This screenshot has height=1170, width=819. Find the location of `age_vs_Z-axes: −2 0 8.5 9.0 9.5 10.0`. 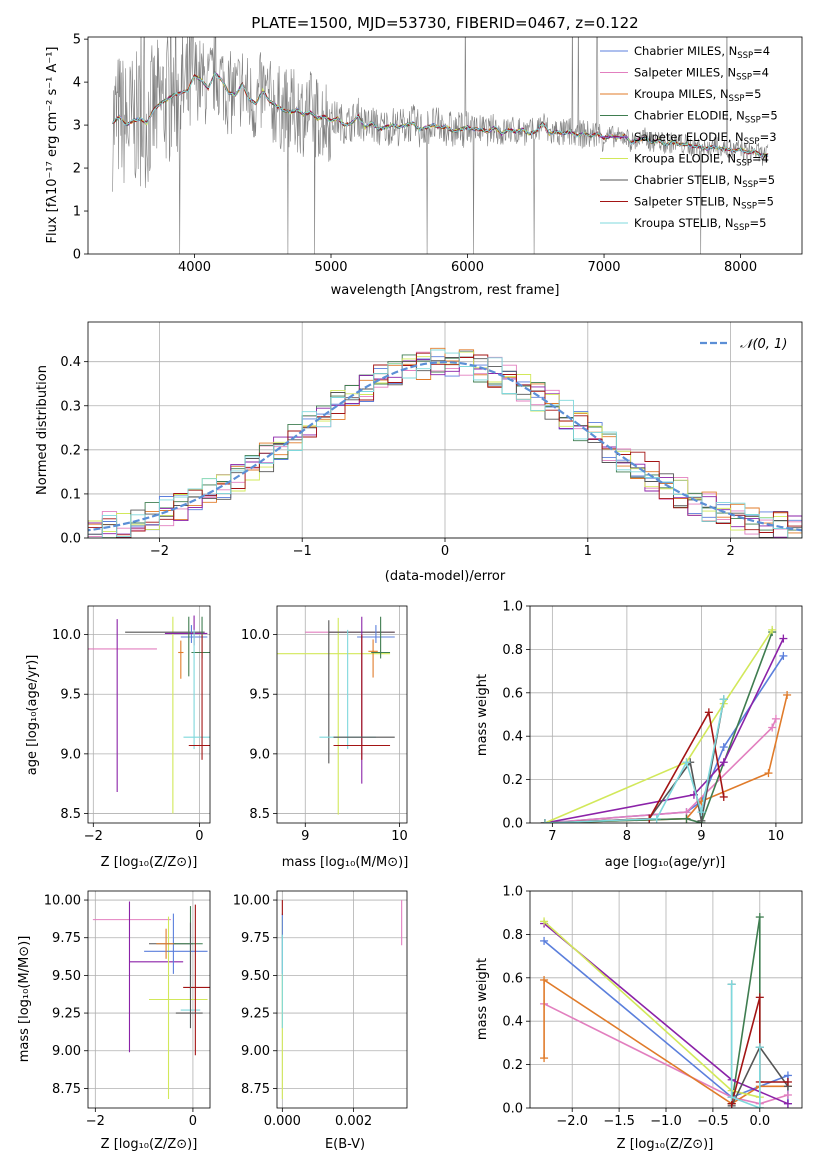

age_vs_Z-axes: −2 0 8.5 9.0 9.5 10.0 is located at coordinates (131, 725).